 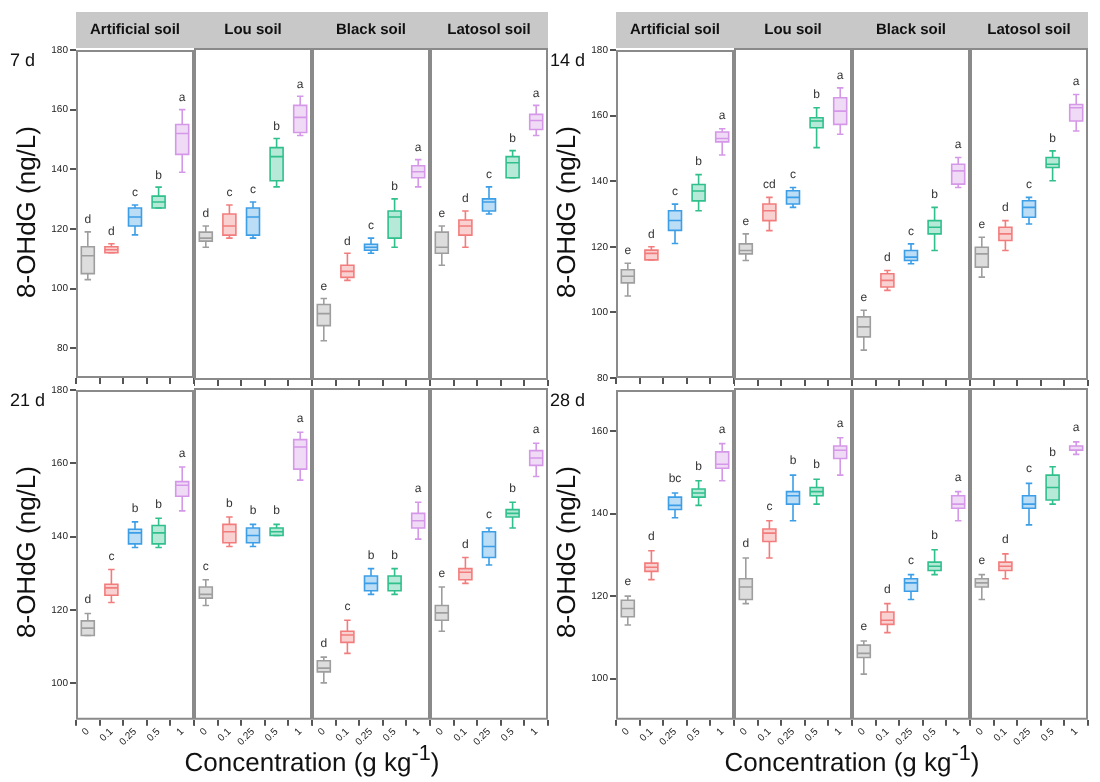 What do you see at coordinates (568, 60) in the screenshot?
I see `text: 14 d` at bounding box center [568, 60].